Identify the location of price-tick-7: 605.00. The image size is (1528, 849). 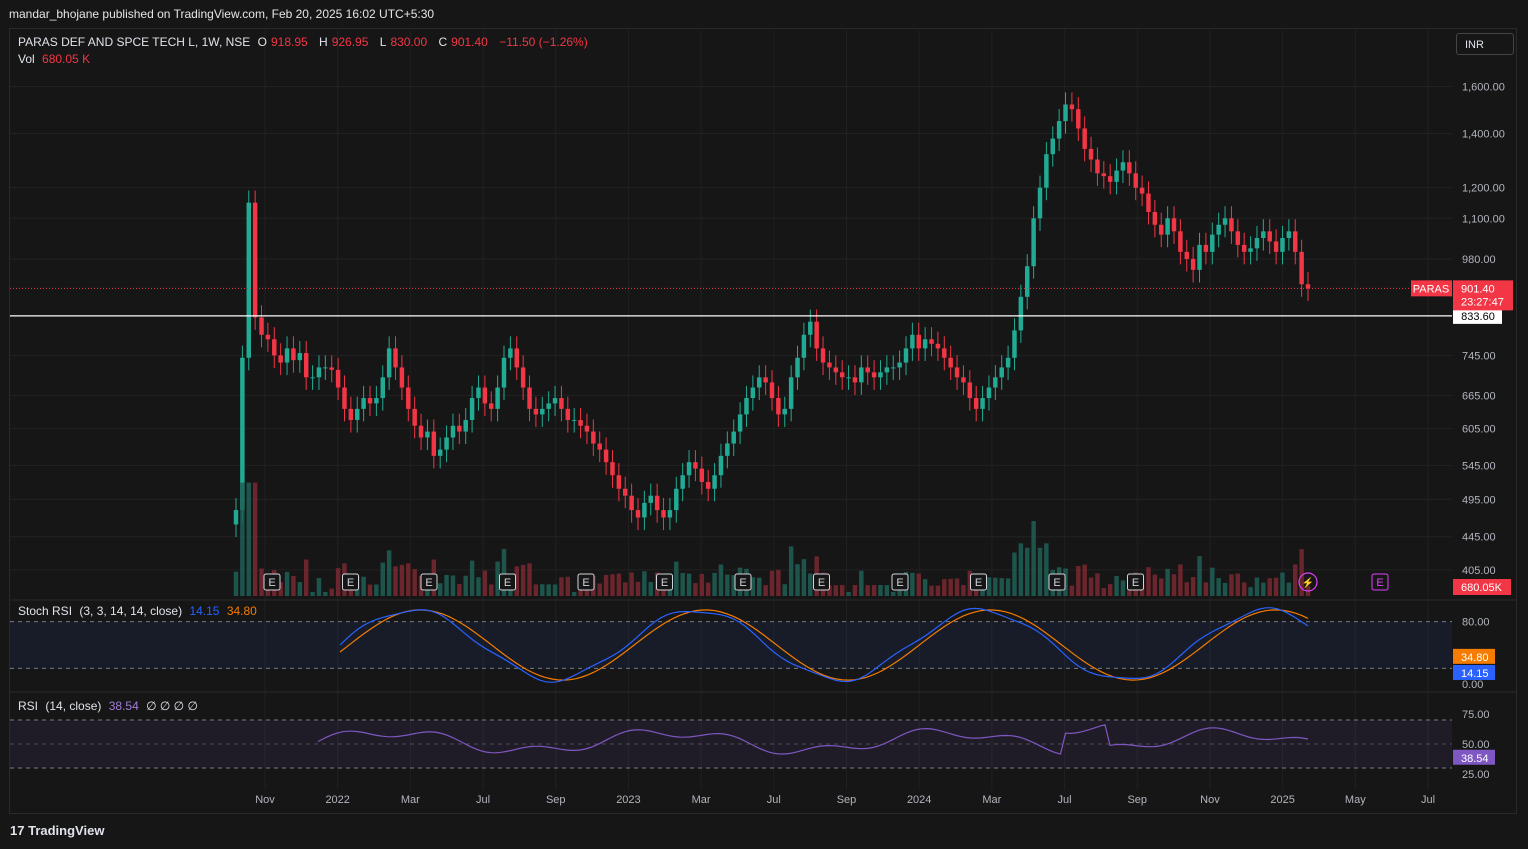
(1479, 430).